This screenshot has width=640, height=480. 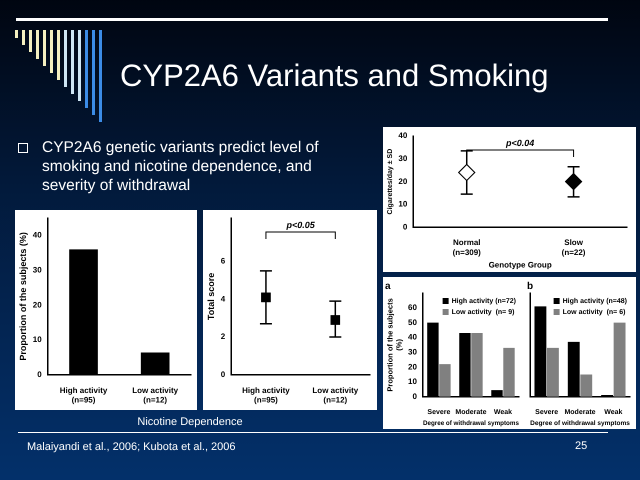 What do you see at coordinates (23, 296) in the screenshot?
I see `y-axis-title: Proportion of the subjects (%)` at bounding box center [23, 296].